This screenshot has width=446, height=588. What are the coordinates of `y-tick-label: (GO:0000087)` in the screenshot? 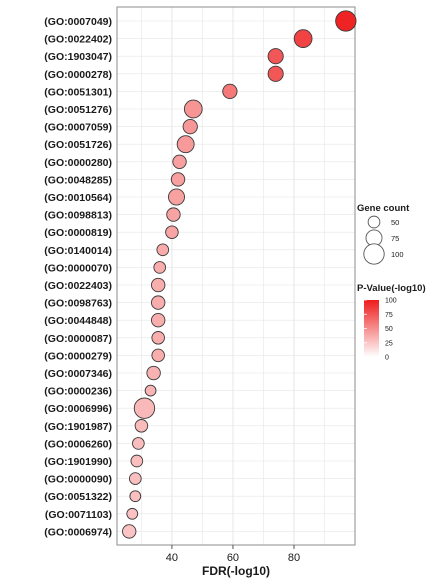 It's located at (78, 339).